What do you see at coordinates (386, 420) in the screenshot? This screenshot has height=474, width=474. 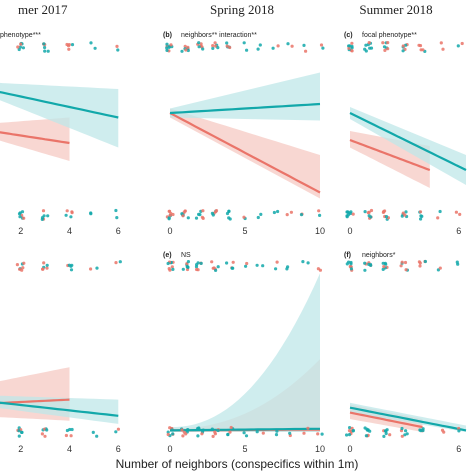 I see `coral-fitted-line` at bounding box center [386, 420].